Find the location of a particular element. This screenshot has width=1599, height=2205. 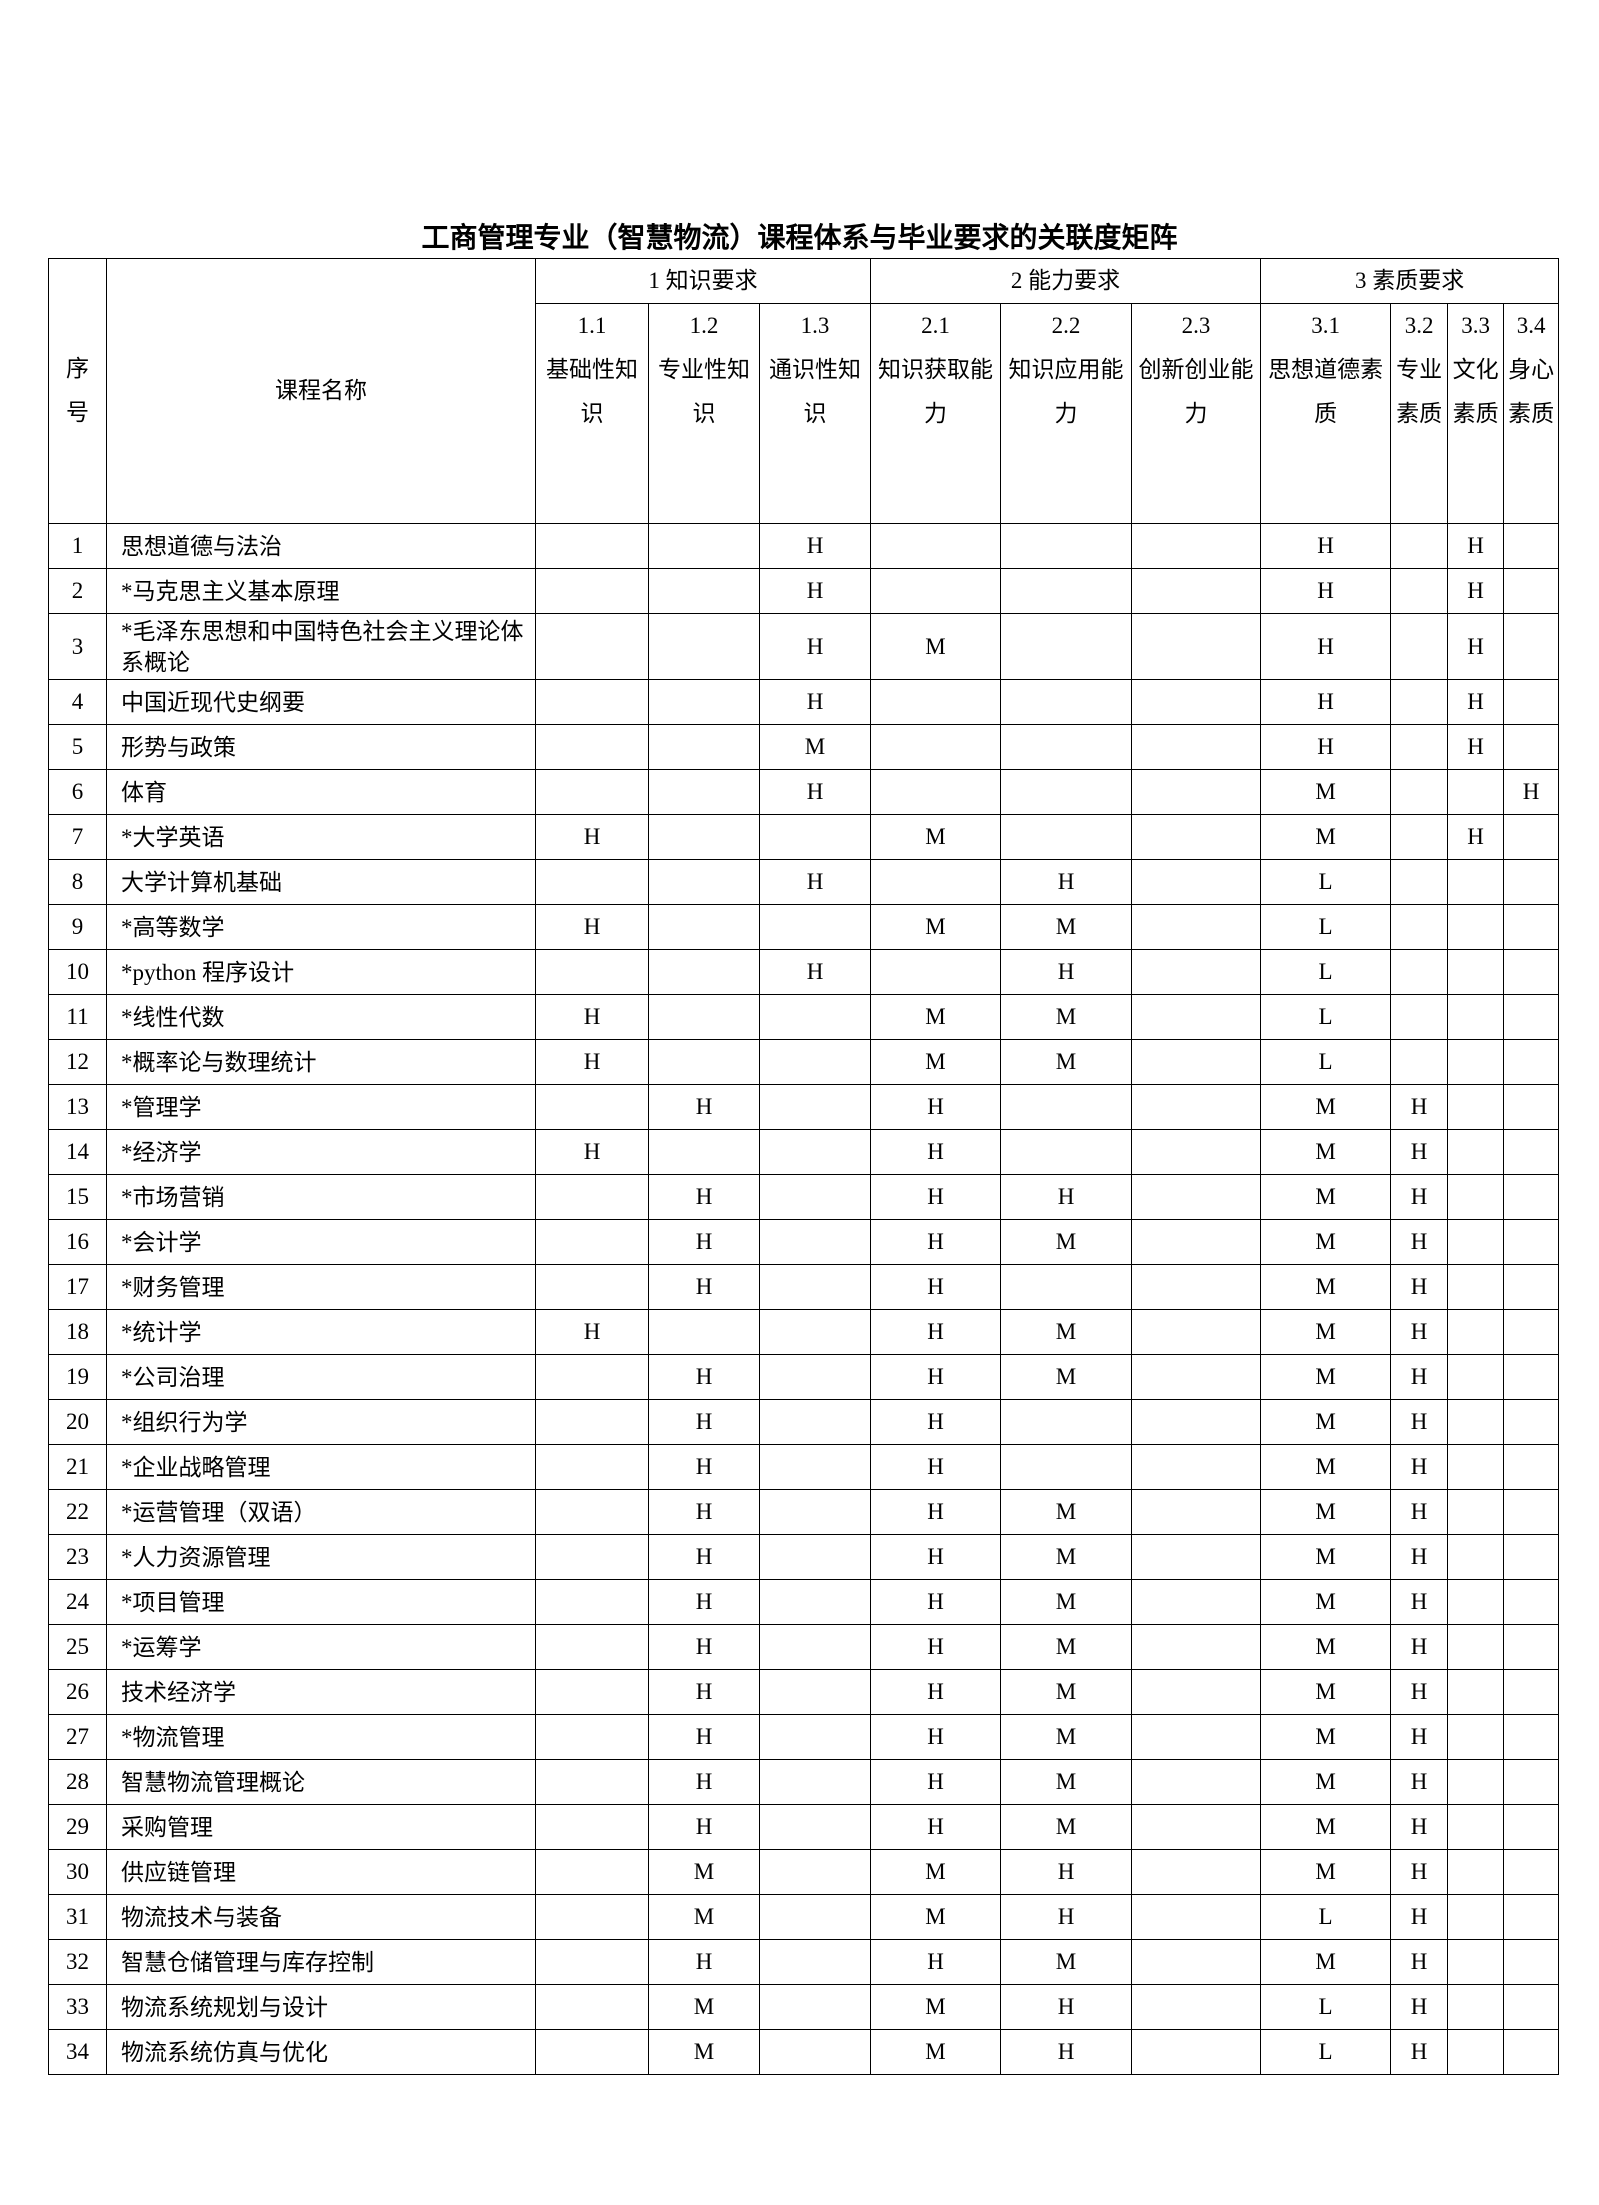

row-number: 4 is located at coordinates (77, 702).